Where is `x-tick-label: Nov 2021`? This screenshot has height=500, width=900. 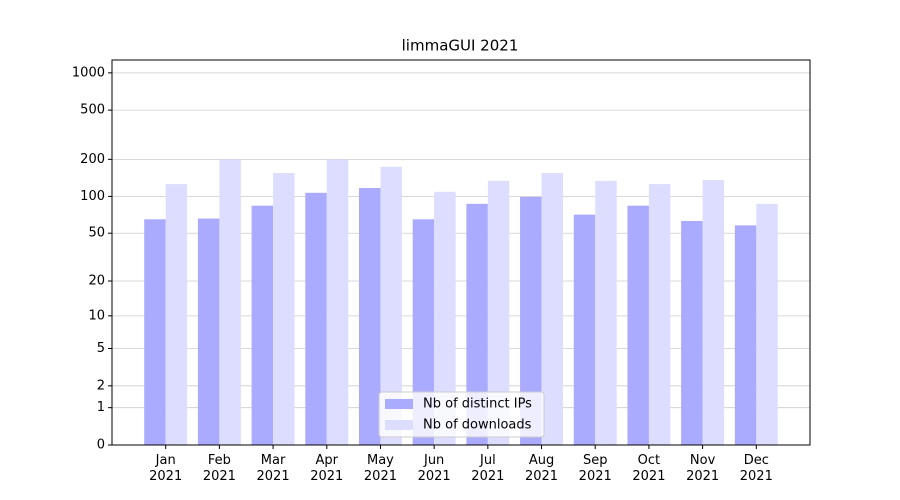 x-tick-label: Nov 2021 is located at coordinates (703, 468).